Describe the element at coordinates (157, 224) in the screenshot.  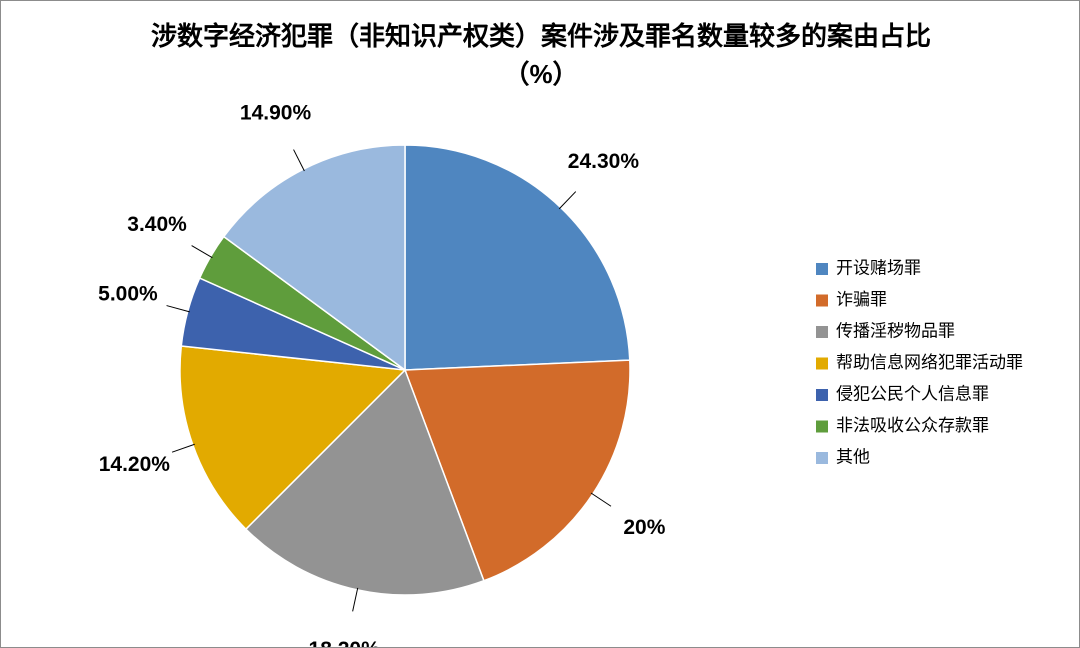
I see `data-label: 3.40%` at that location.